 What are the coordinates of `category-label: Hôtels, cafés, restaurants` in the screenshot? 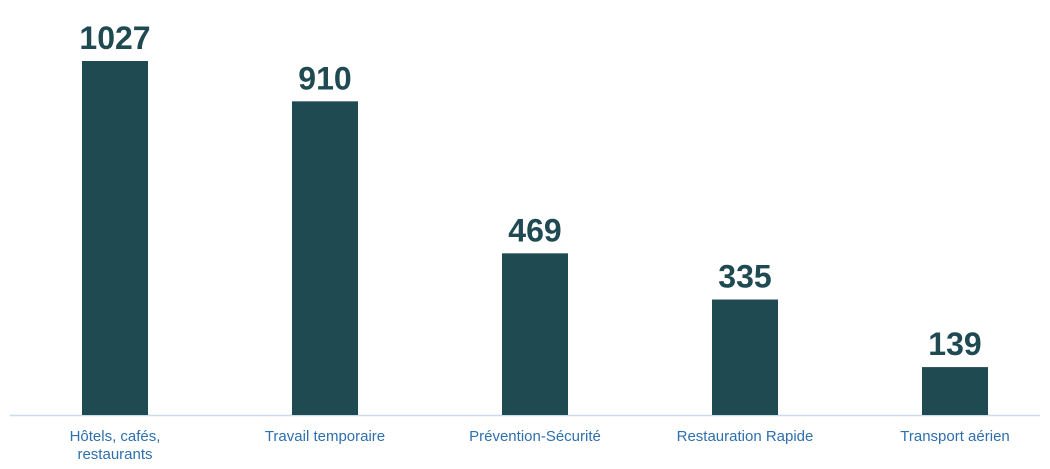 It's located at (115, 445).